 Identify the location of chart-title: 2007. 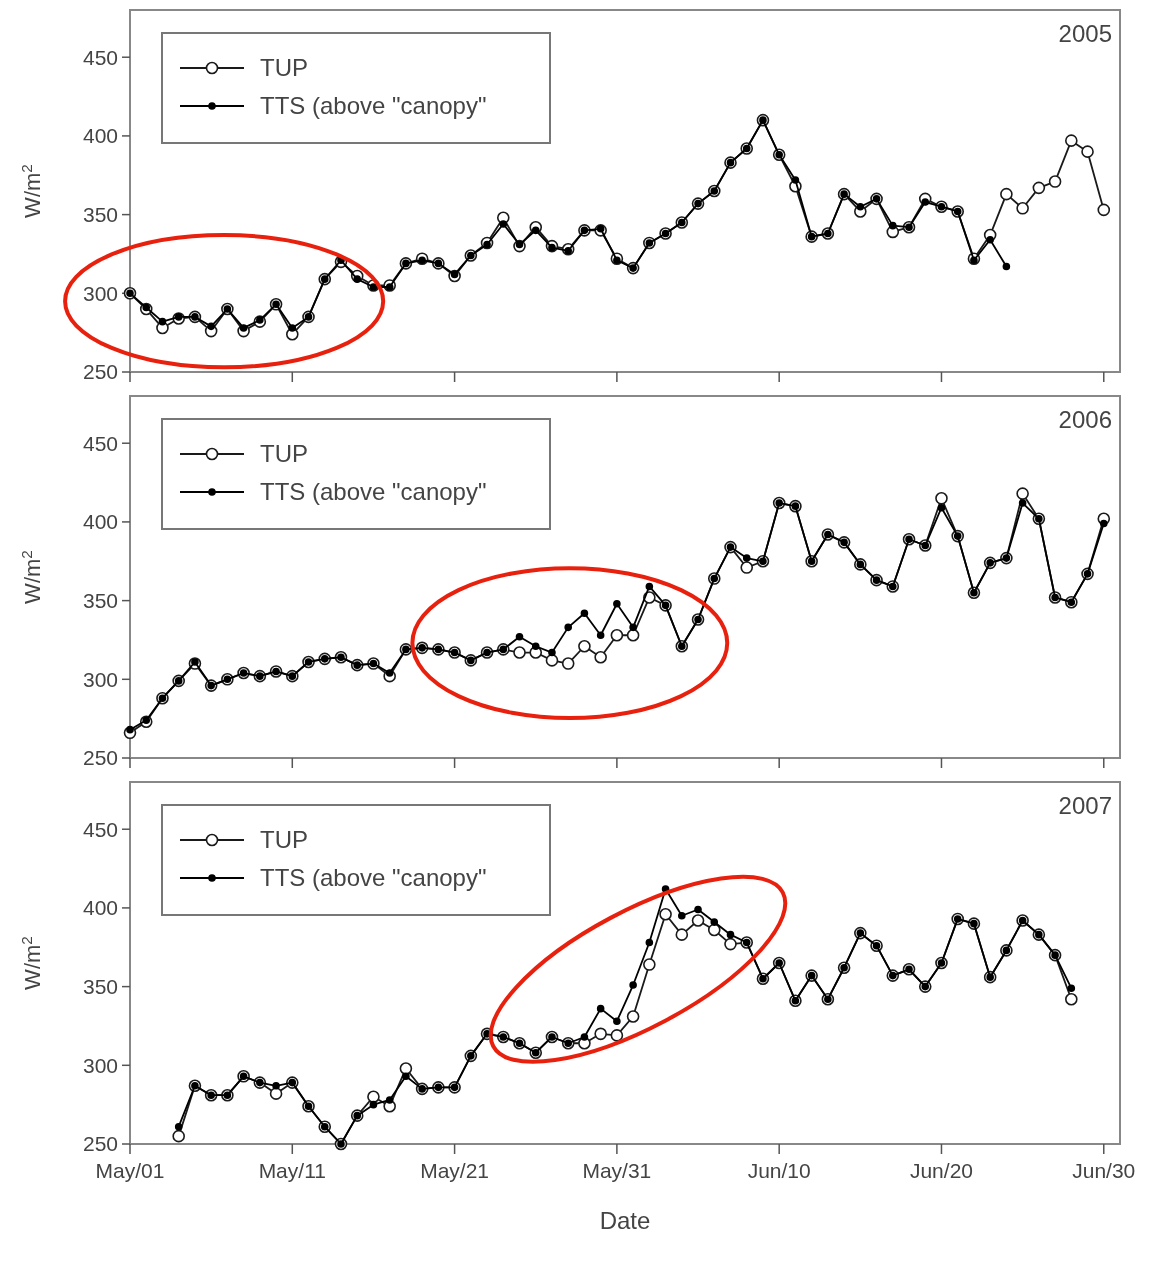
(1085, 805).